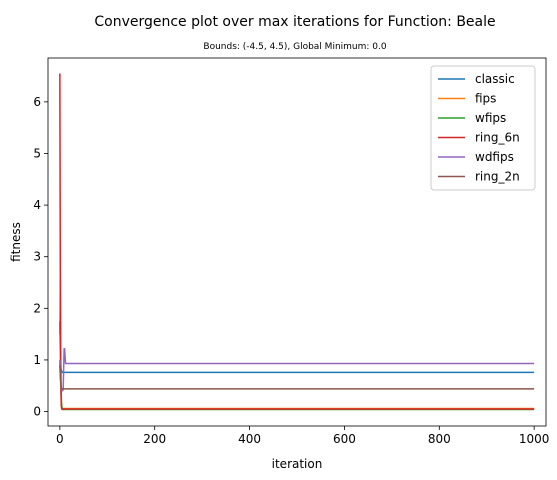  I want to click on x-tick-label: 1000, so click(534, 439).